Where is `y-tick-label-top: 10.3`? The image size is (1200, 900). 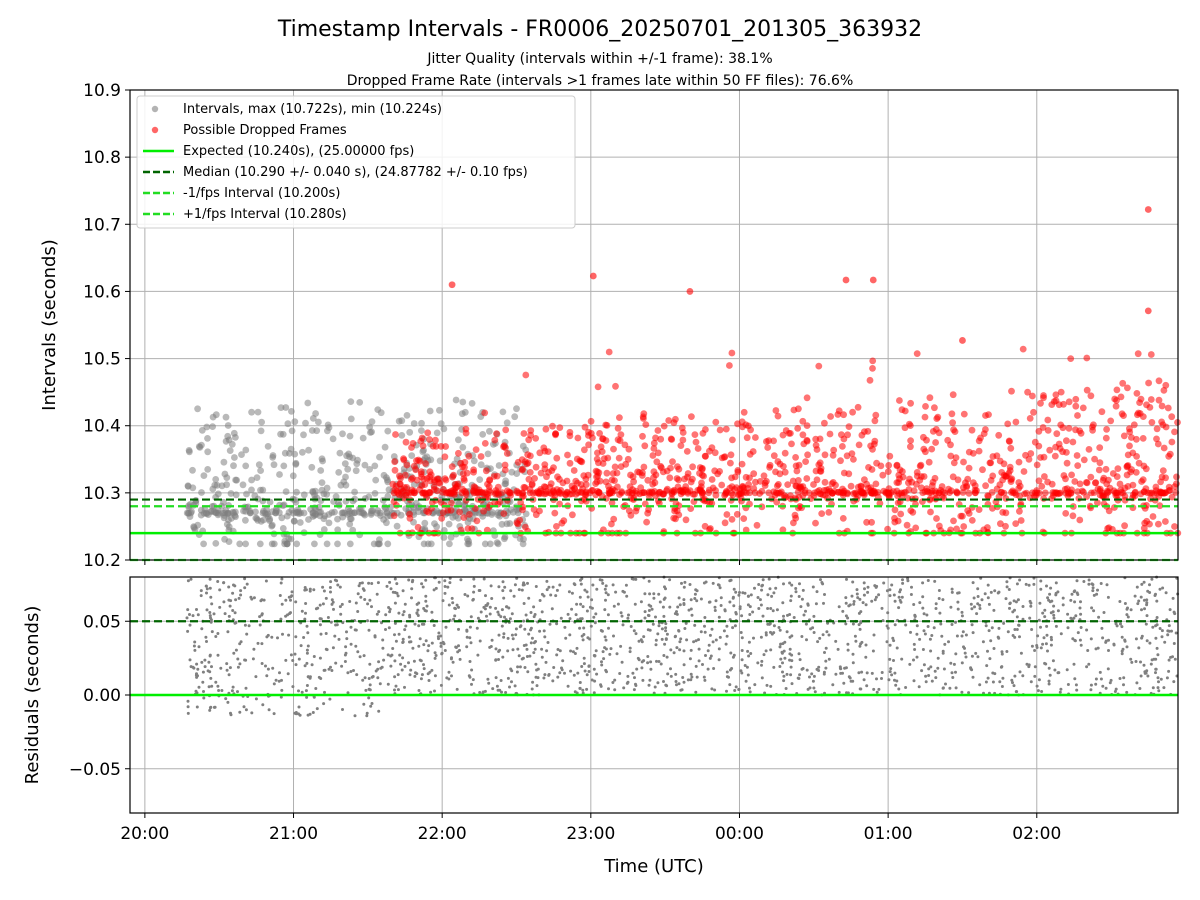
y-tick-label-top: 10.3 is located at coordinates (102, 494).